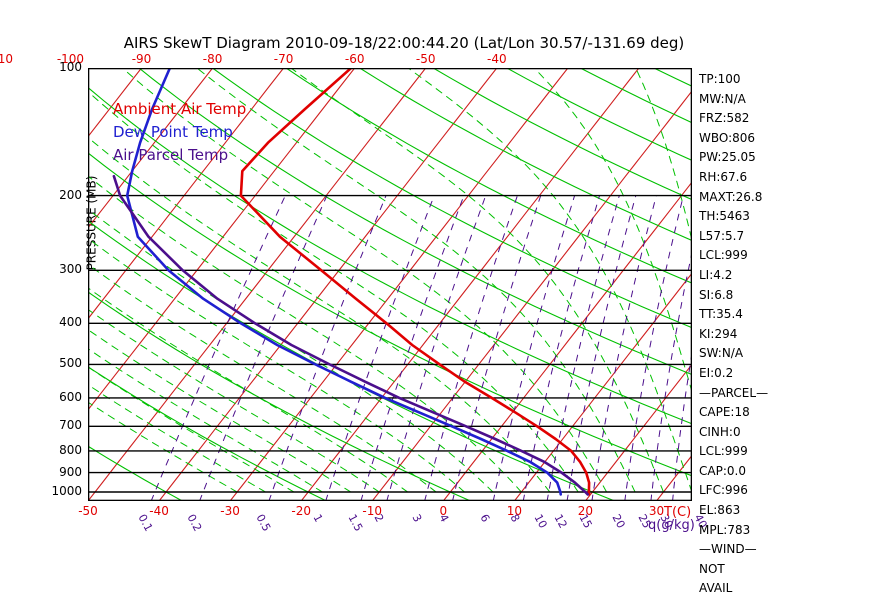  I want to click on parameter-cinh: CINH:0, so click(720, 431).